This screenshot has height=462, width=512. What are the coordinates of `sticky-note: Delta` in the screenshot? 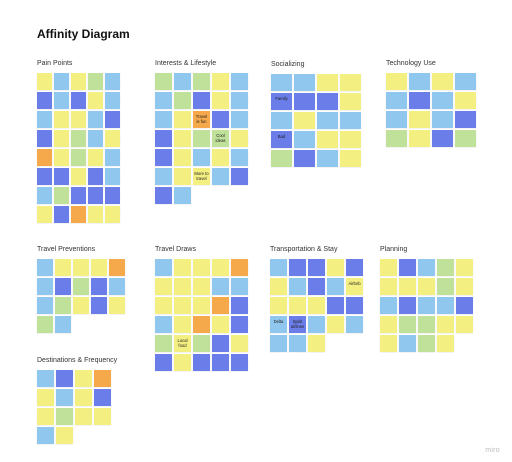 It's located at (278, 324).